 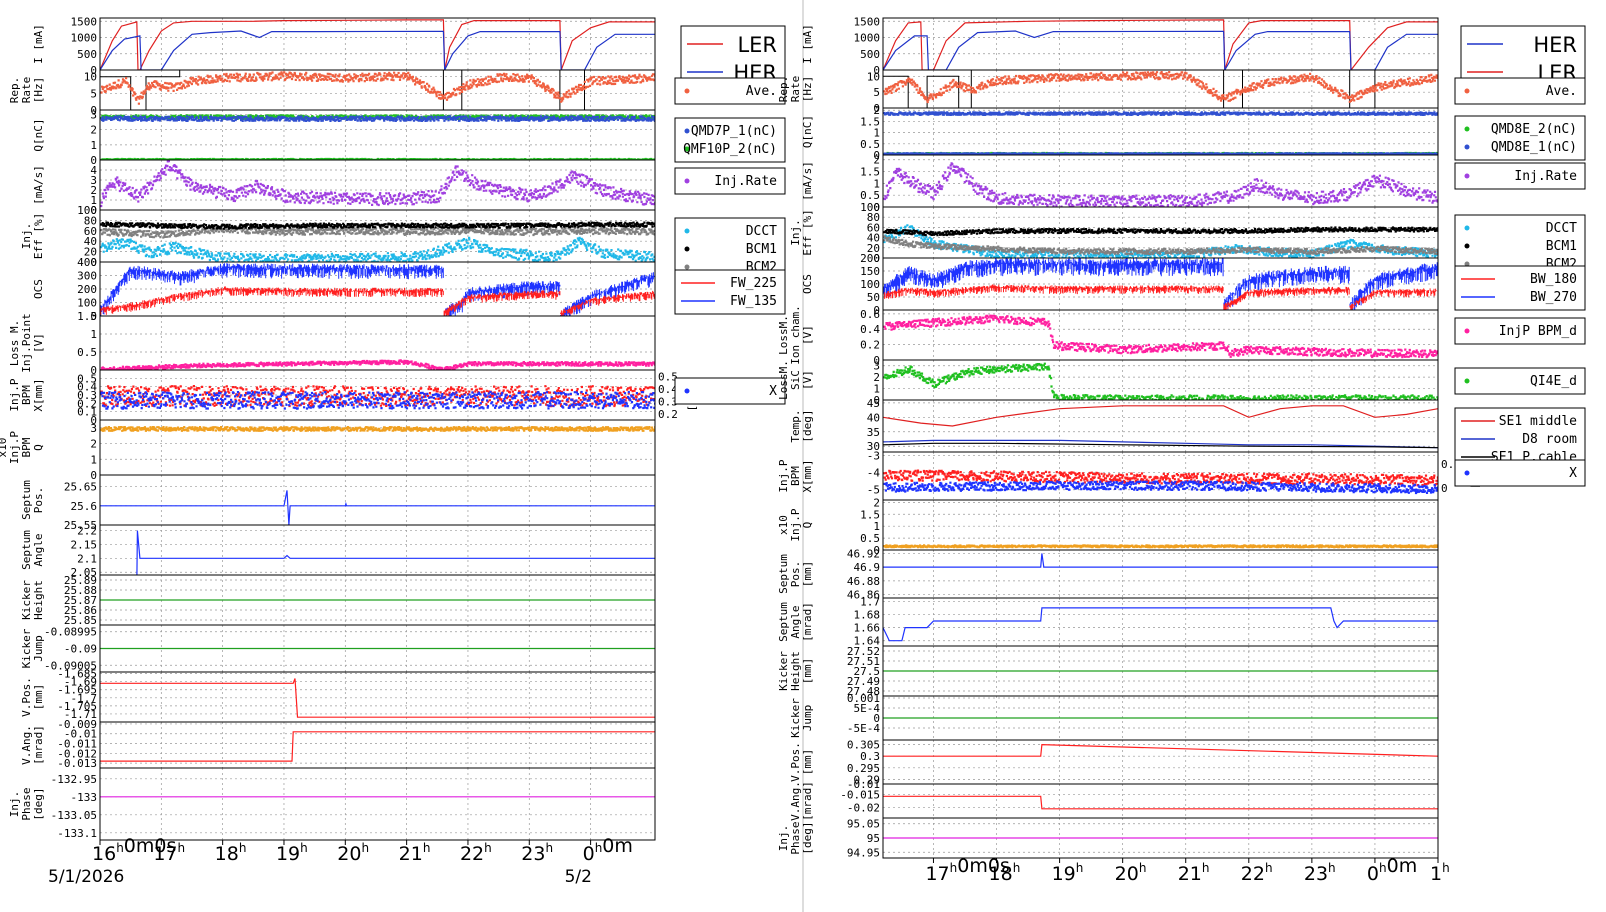 I want to click on y-tick-label: 1.66, so click(x=867, y=628).